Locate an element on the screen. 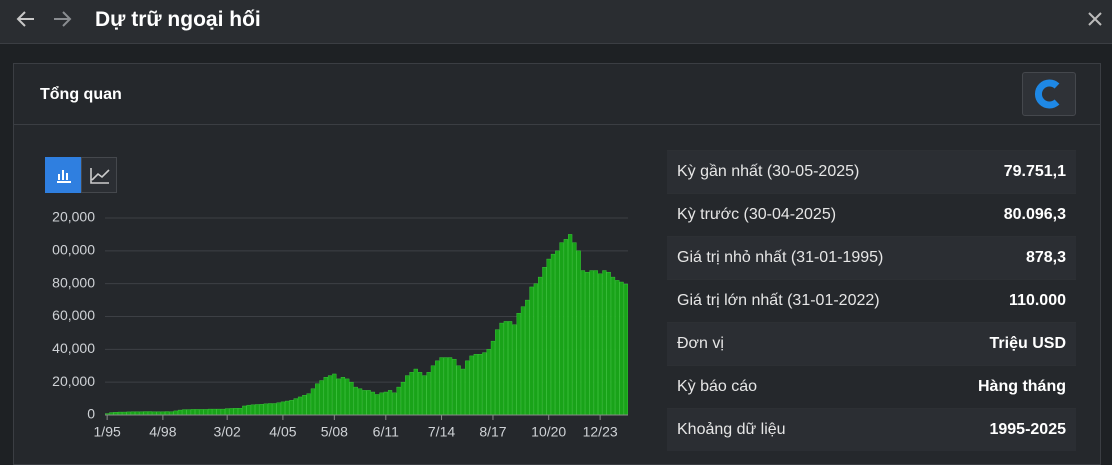  stats-row: Đơn vị Triệu USD is located at coordinates (871, 343).